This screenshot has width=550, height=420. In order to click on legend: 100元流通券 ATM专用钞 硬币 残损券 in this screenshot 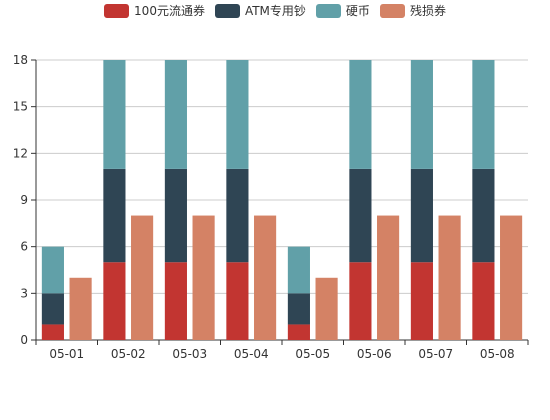, I will do `click(275, 10)`.